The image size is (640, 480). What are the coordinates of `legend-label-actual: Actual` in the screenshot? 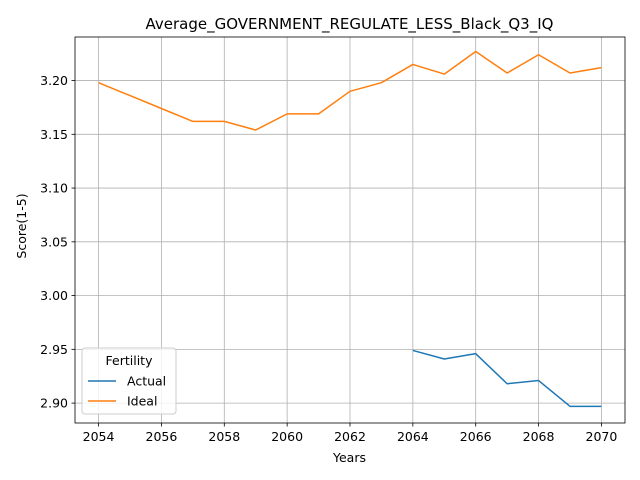 It's located at (146, 381).